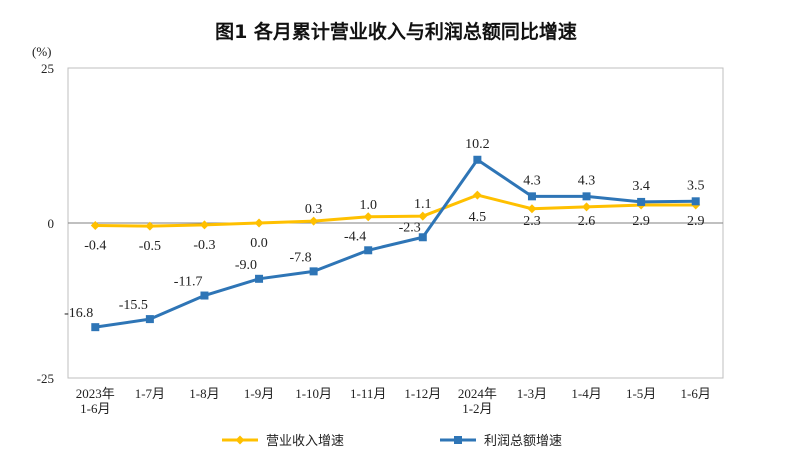 This screenshot has width=793, height=472. What do you see at coordinates (305, 441) in the screenshot?
I see `legend-label: 营业收入增速` at bounding box center [305, 441].